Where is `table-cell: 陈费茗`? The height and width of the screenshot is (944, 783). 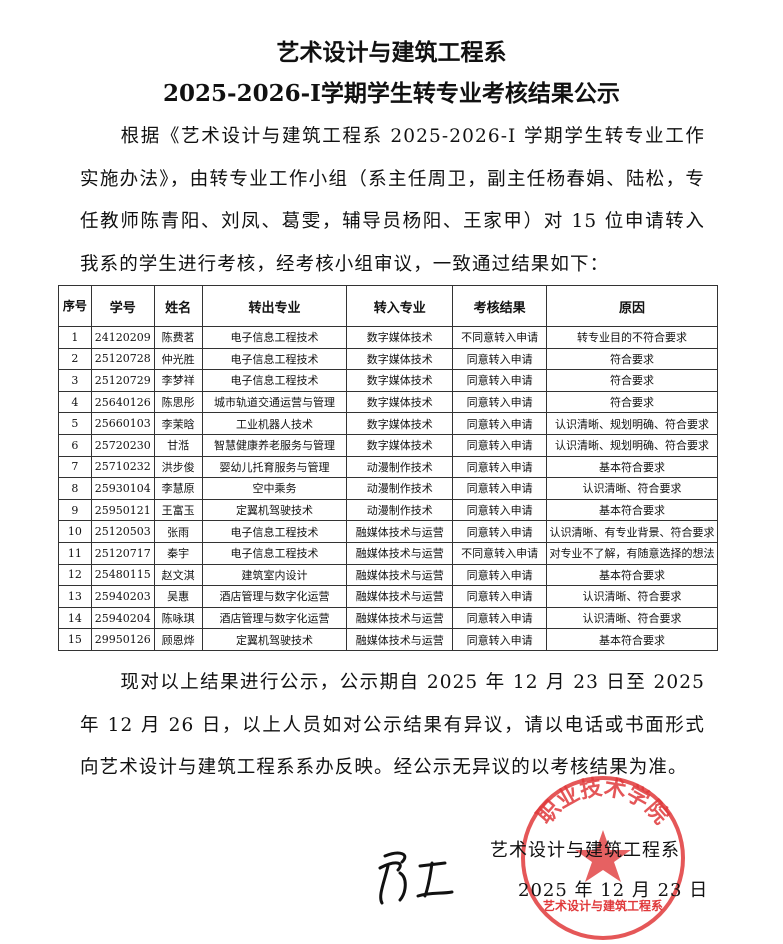 table-cell: 陈费茗 is located at coordinates (178, 337).